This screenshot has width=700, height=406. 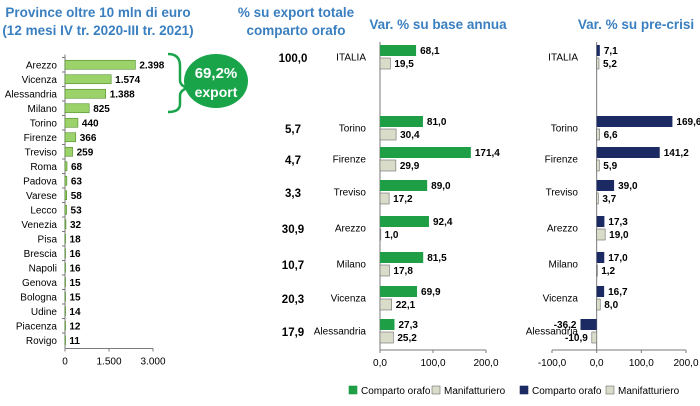 What do you see at coordinates (97, 30) in the screenshot?
I see `panel1-title-line2: (12 mesi IV tr. 2020-III tr. 2021)` at bounding box center [97, 30].